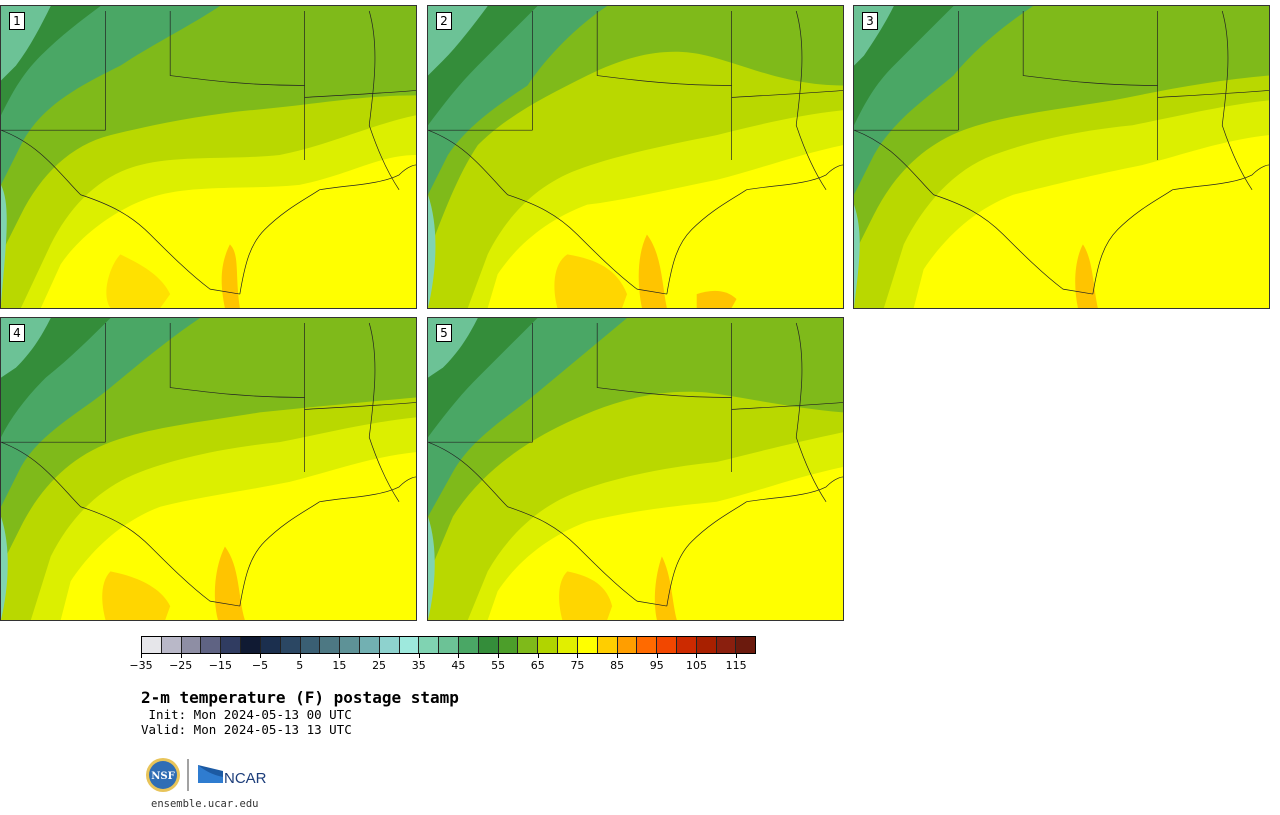 This screenshot has height=815, width=1280. Describe the element at coordinates (736, 665) in the screenshot. I see `colorbar-tick-label: 115` at that location.